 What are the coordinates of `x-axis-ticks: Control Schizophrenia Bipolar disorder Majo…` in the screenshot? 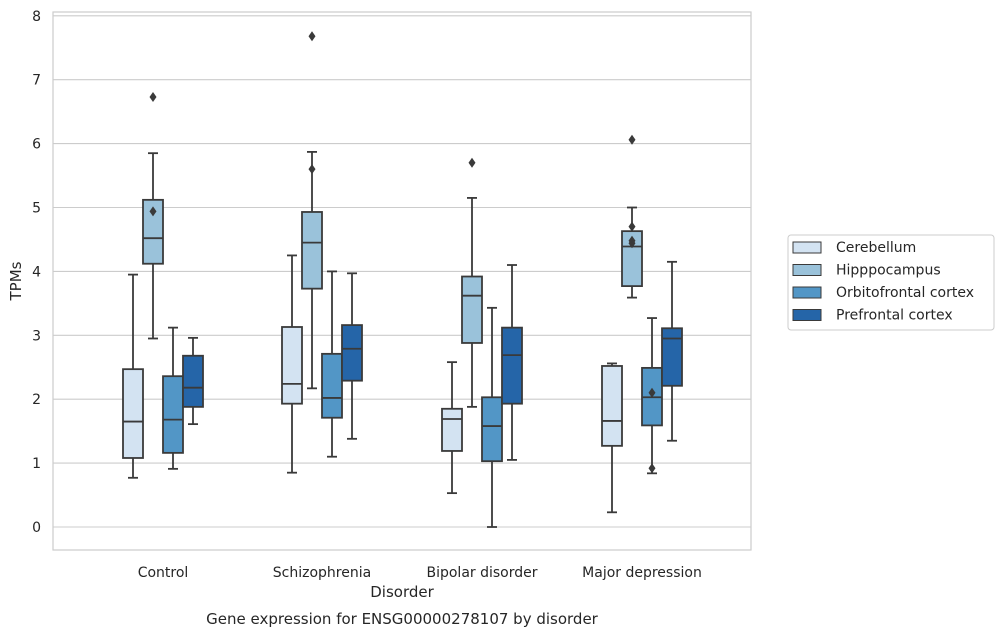 It's located at (420, 573).